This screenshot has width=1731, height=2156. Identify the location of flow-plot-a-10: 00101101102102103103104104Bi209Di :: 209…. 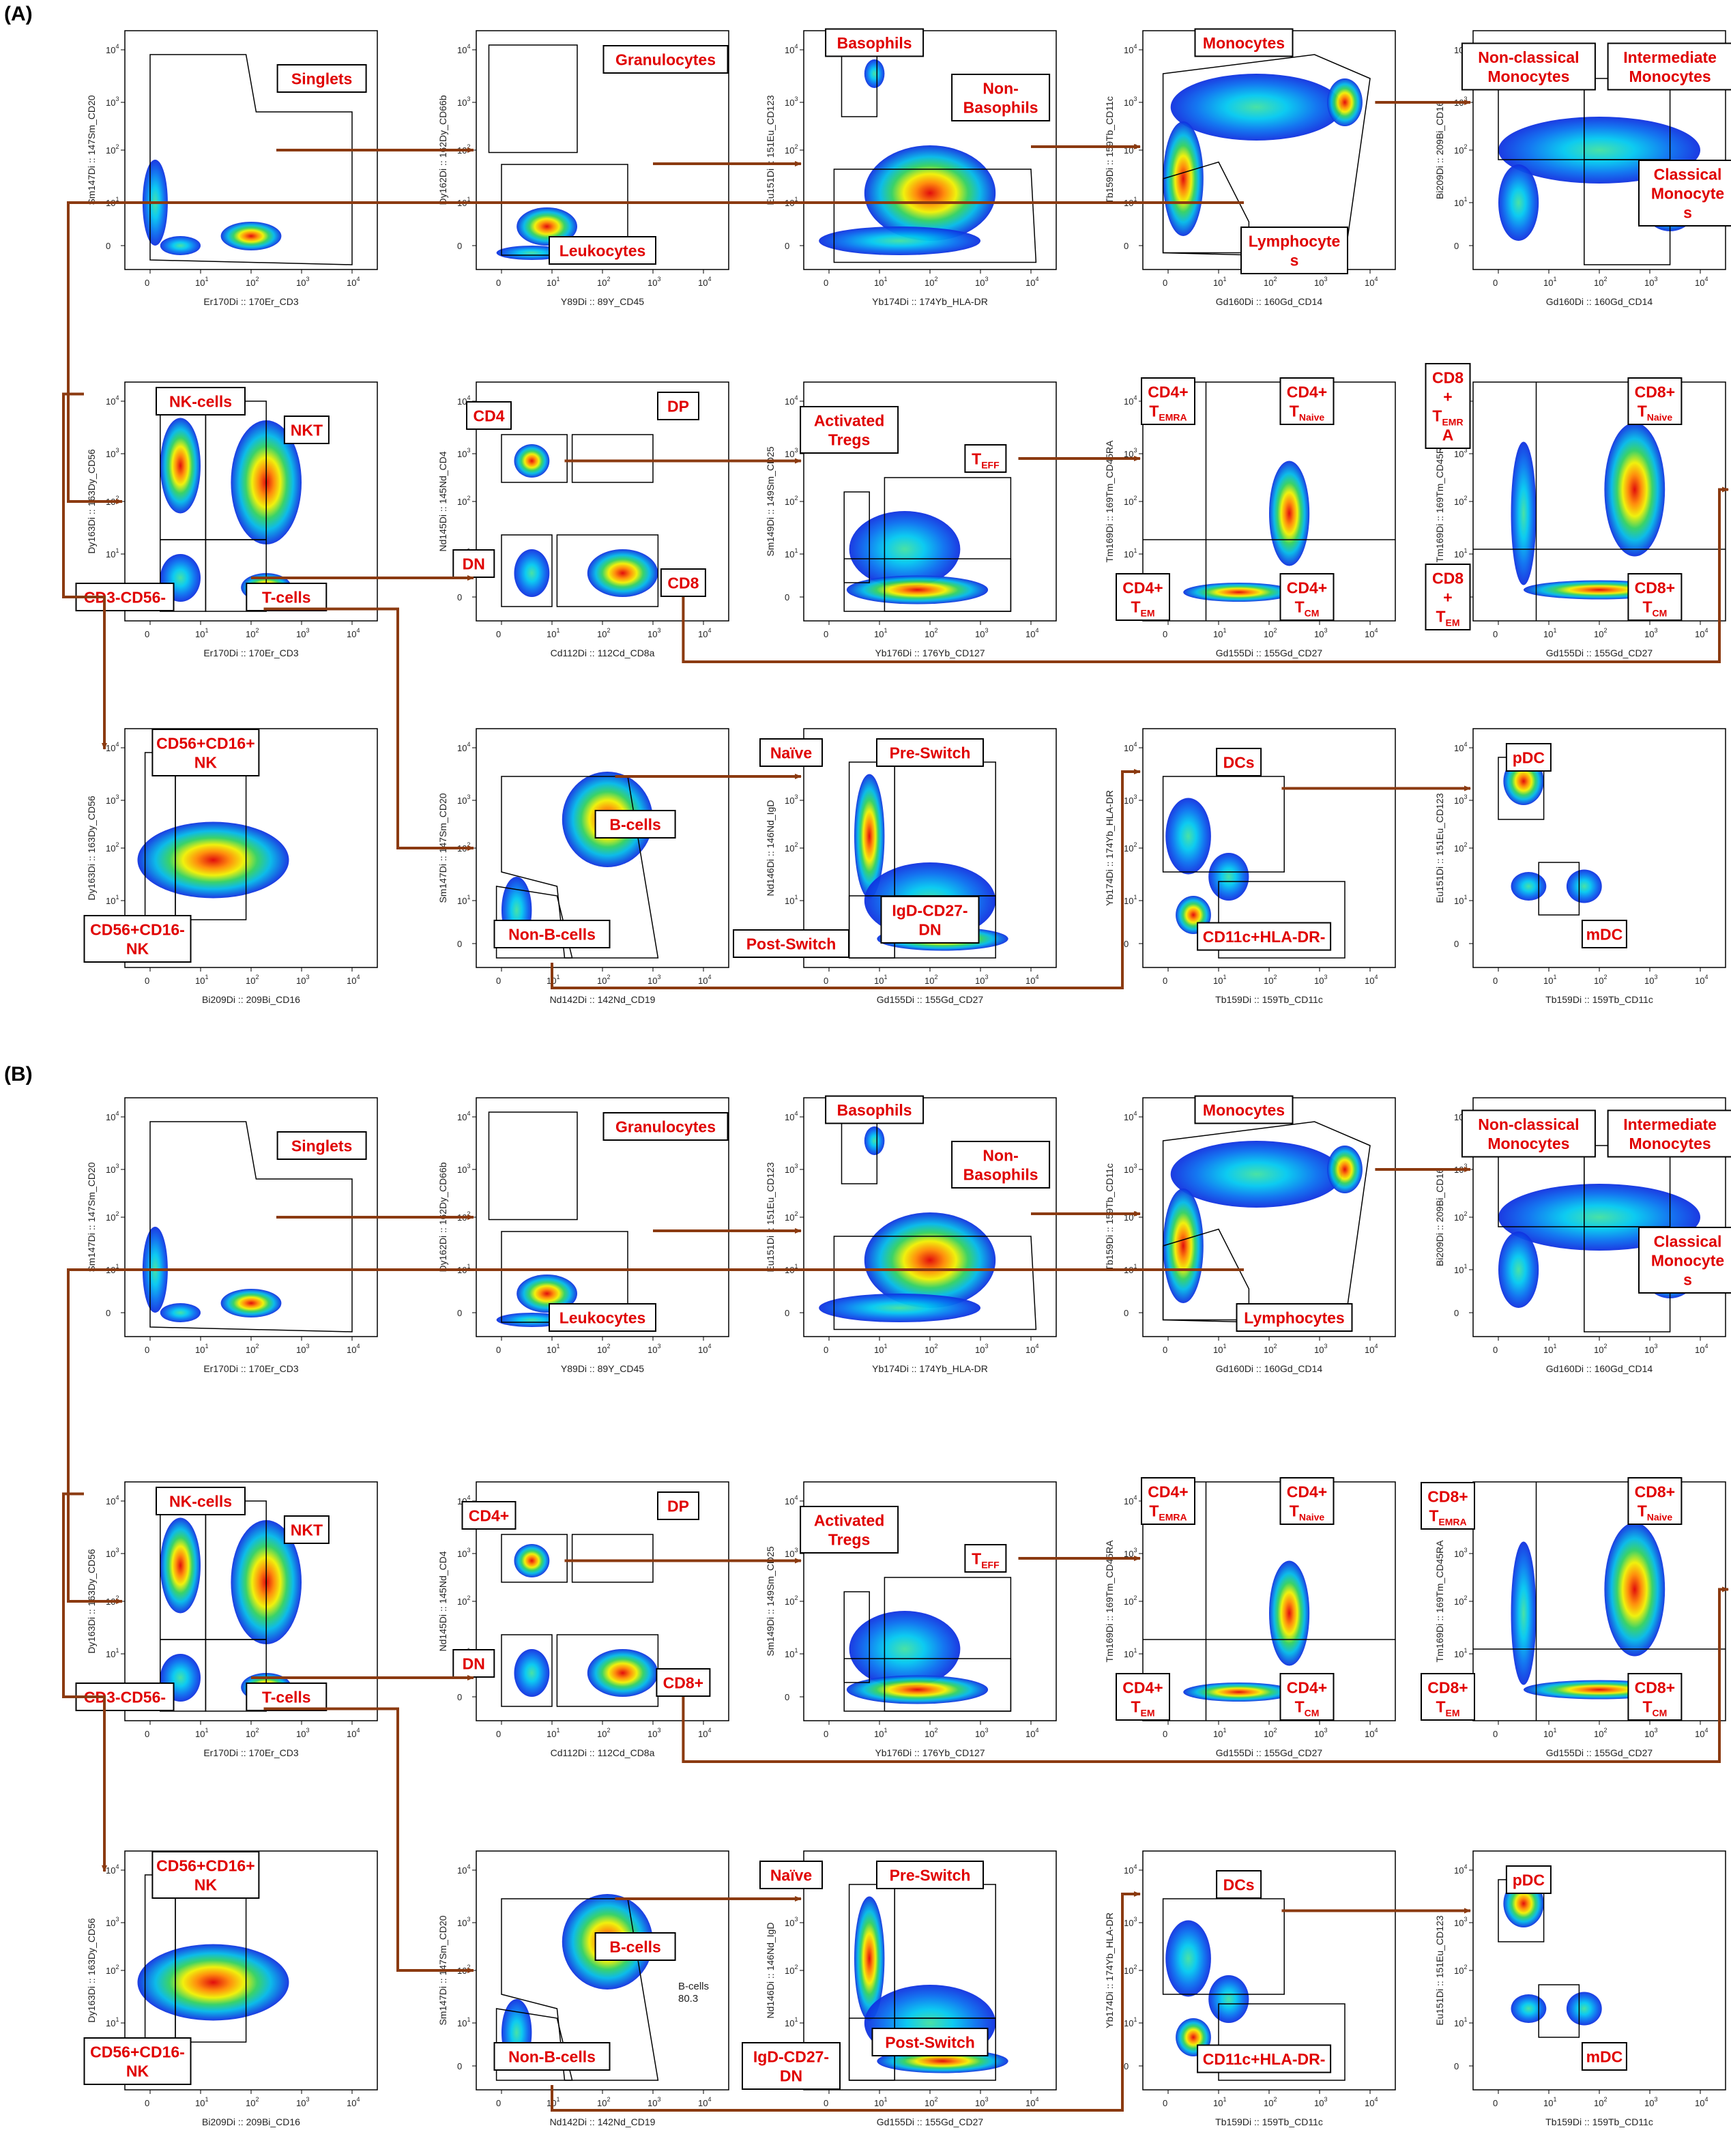
(230, 866).